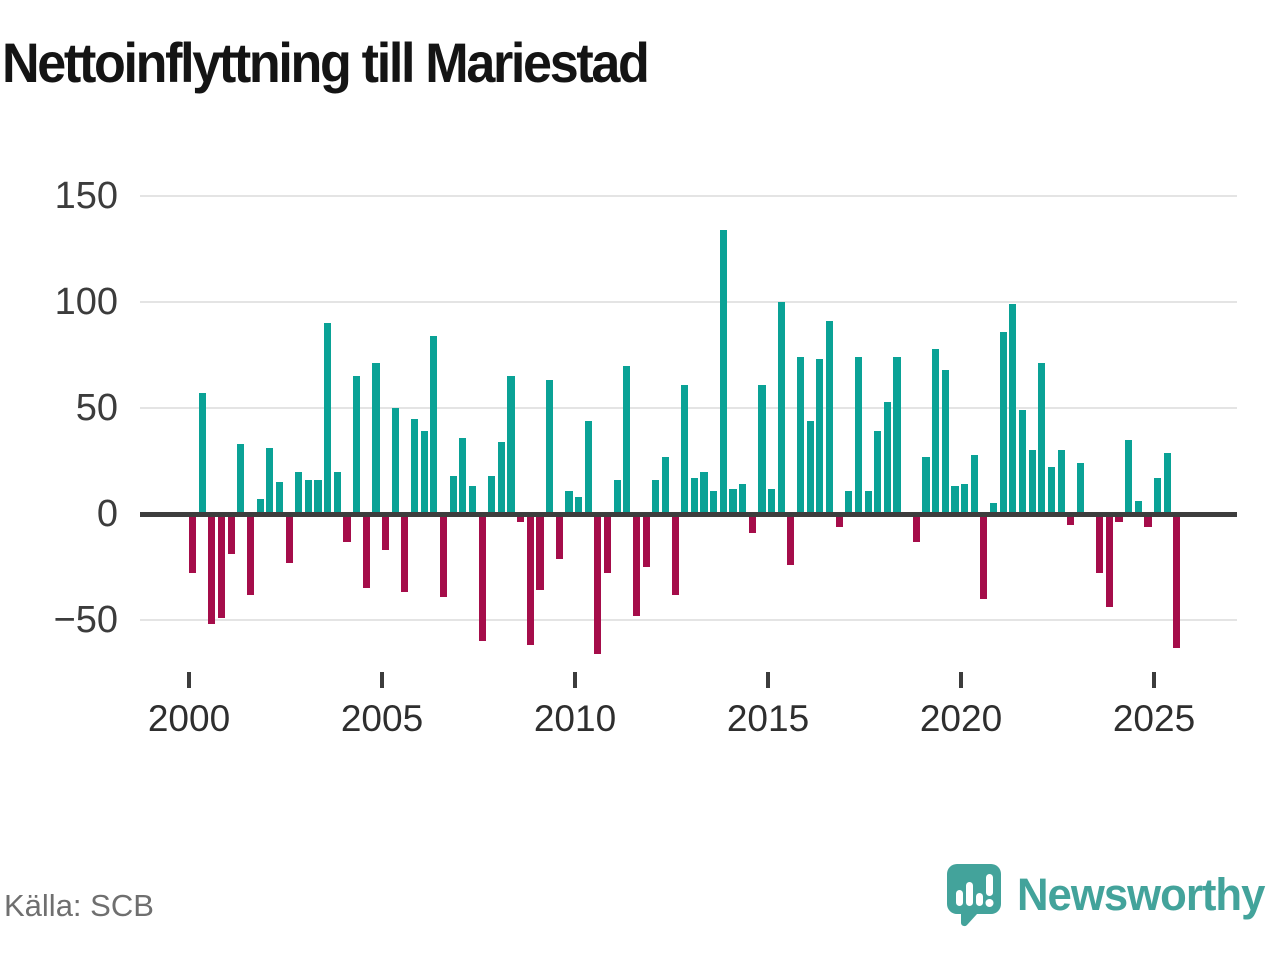  What do you see at coordinates (961, 718) in the screenshot?
I see `x-axis-label: 2020` at bounding box center [961, 718].